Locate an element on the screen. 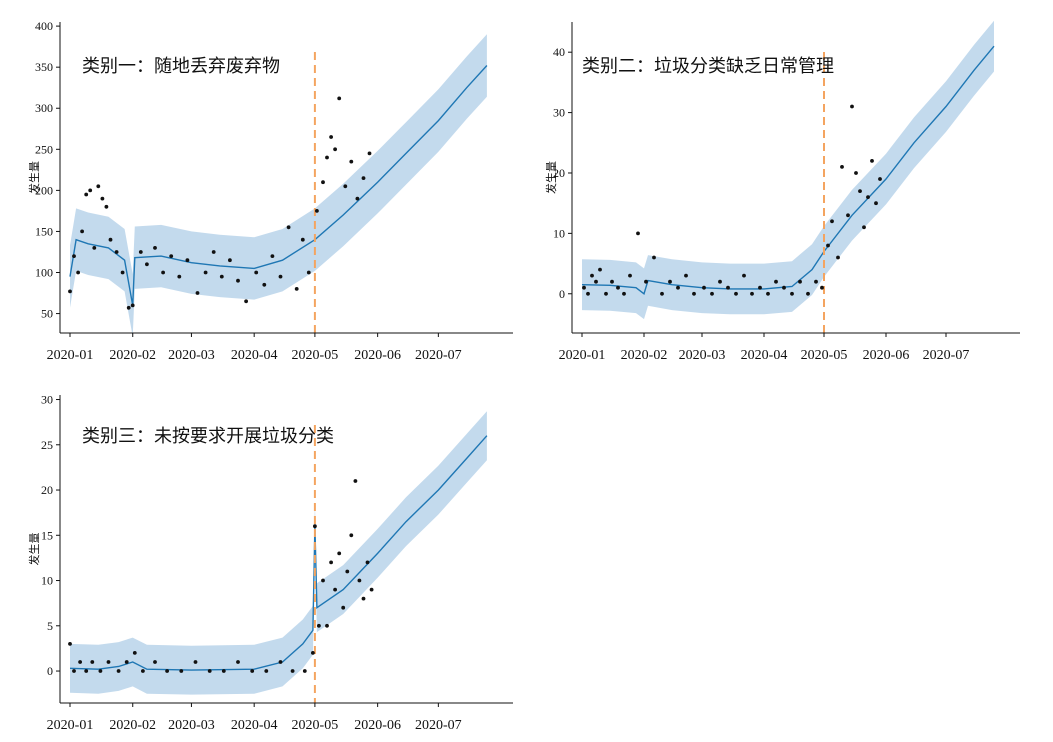  forecast-line is located at coordinates (788, 170).